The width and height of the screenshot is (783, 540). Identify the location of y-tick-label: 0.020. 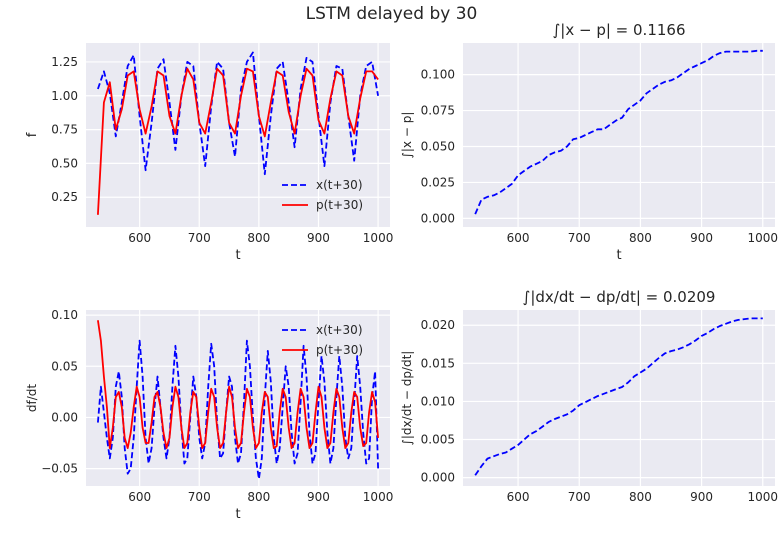
(438, 325).